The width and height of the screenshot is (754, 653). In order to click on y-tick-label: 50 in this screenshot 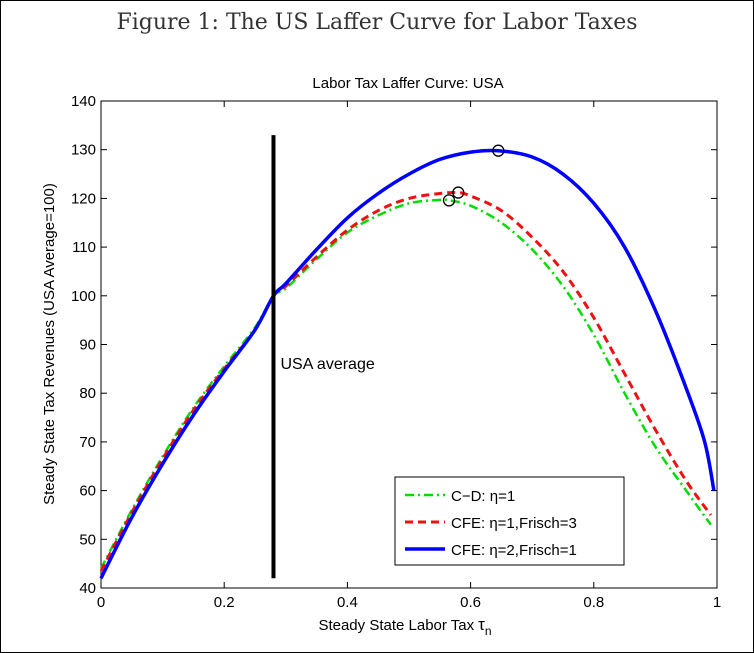, I will do `click(87, 539)`.